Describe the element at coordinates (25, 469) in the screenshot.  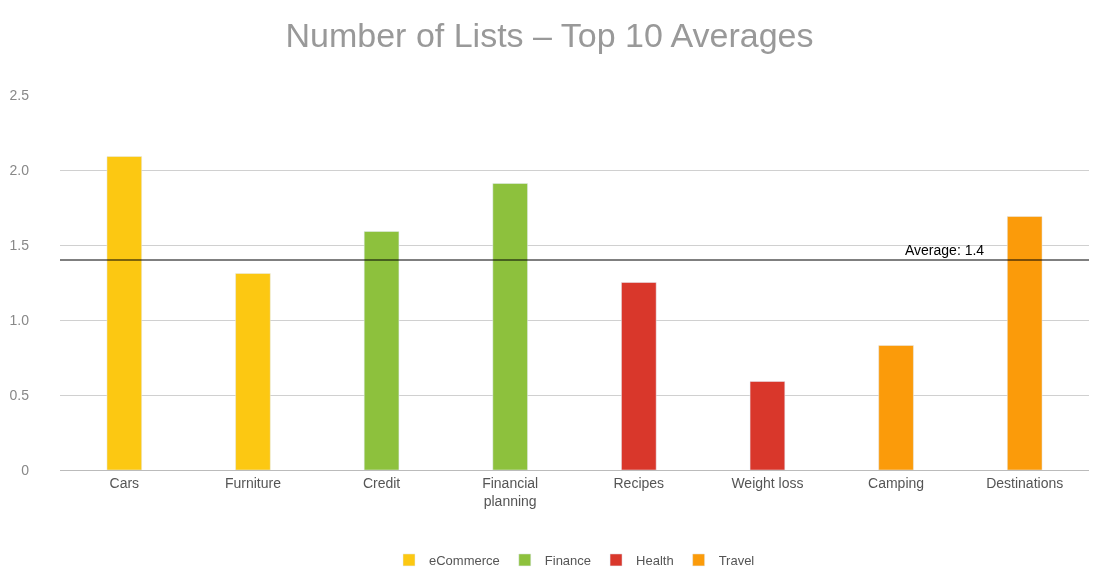
I see `y-tick-label: 0` at that location.